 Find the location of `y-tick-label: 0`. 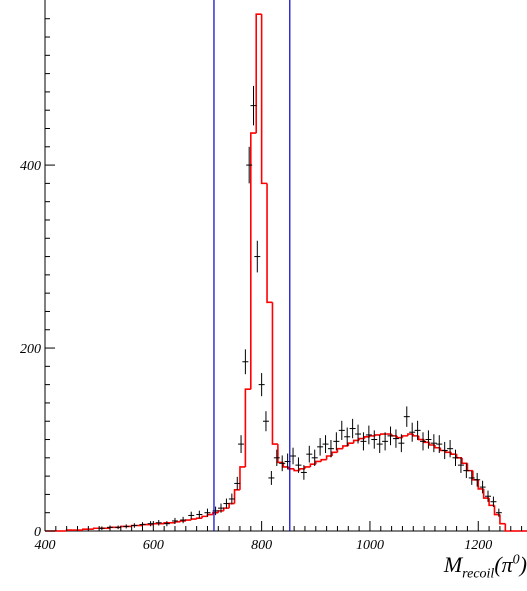

y-tick-label: 0 is located at coordinates (37, 532).